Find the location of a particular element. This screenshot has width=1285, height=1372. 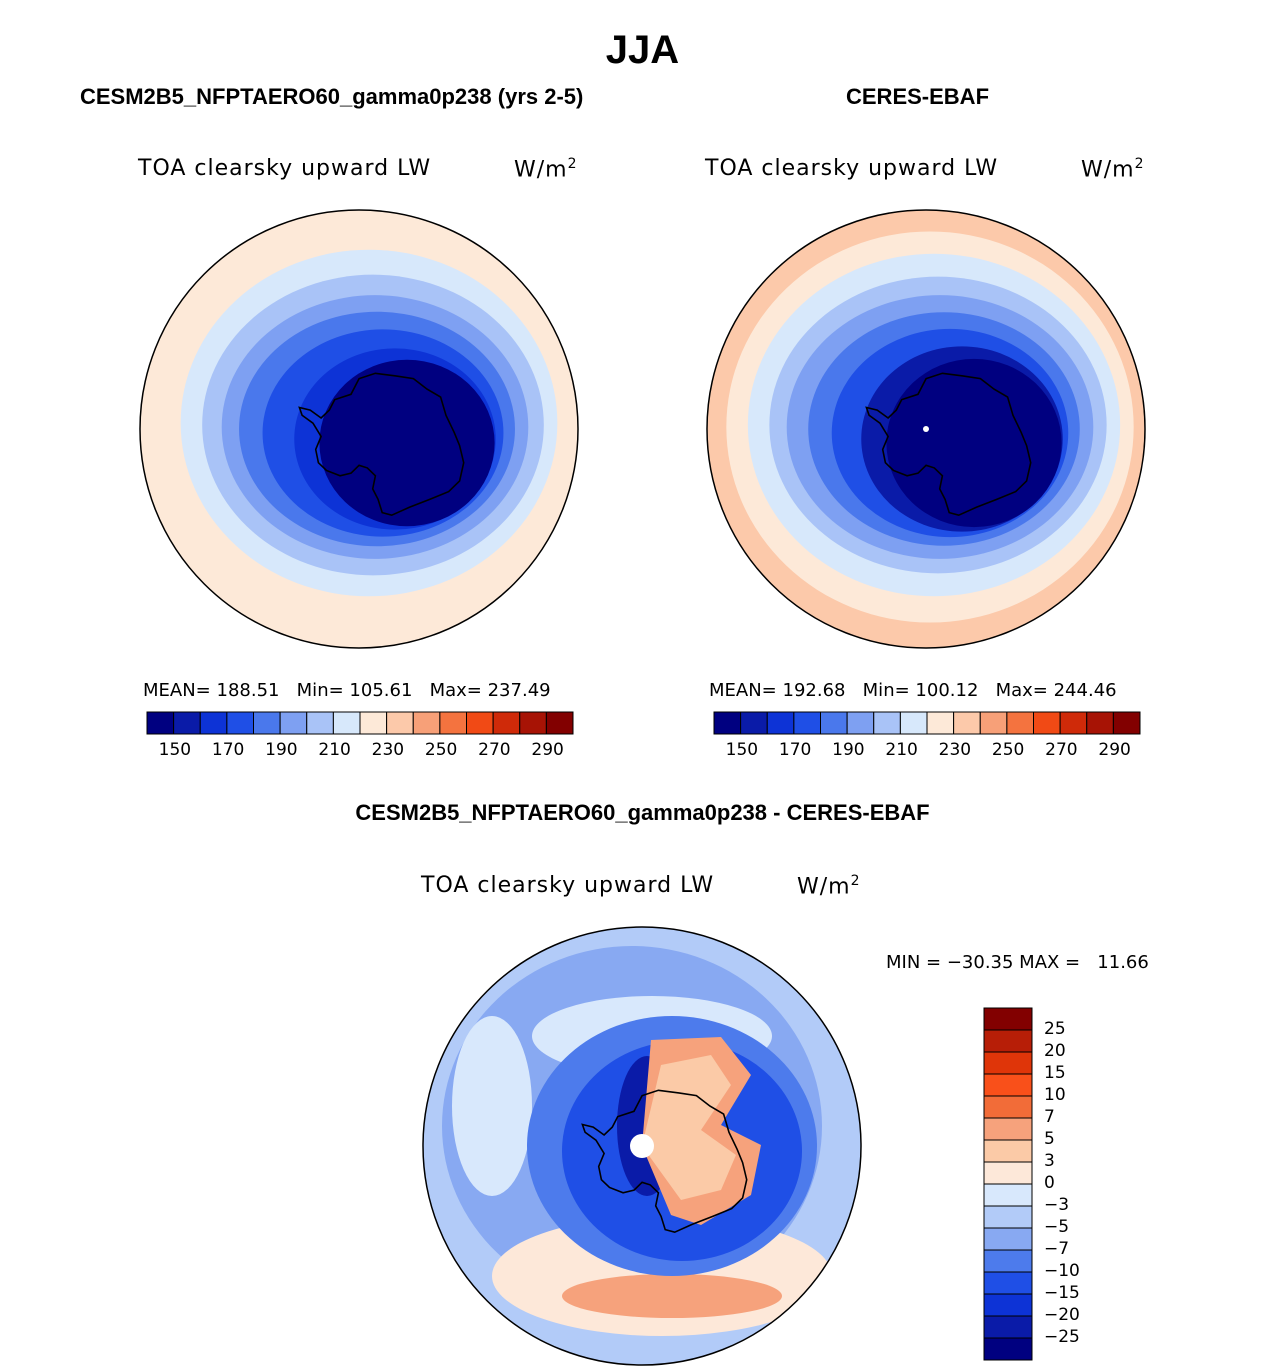

right-colorbar is located at coordinates (927, 723).